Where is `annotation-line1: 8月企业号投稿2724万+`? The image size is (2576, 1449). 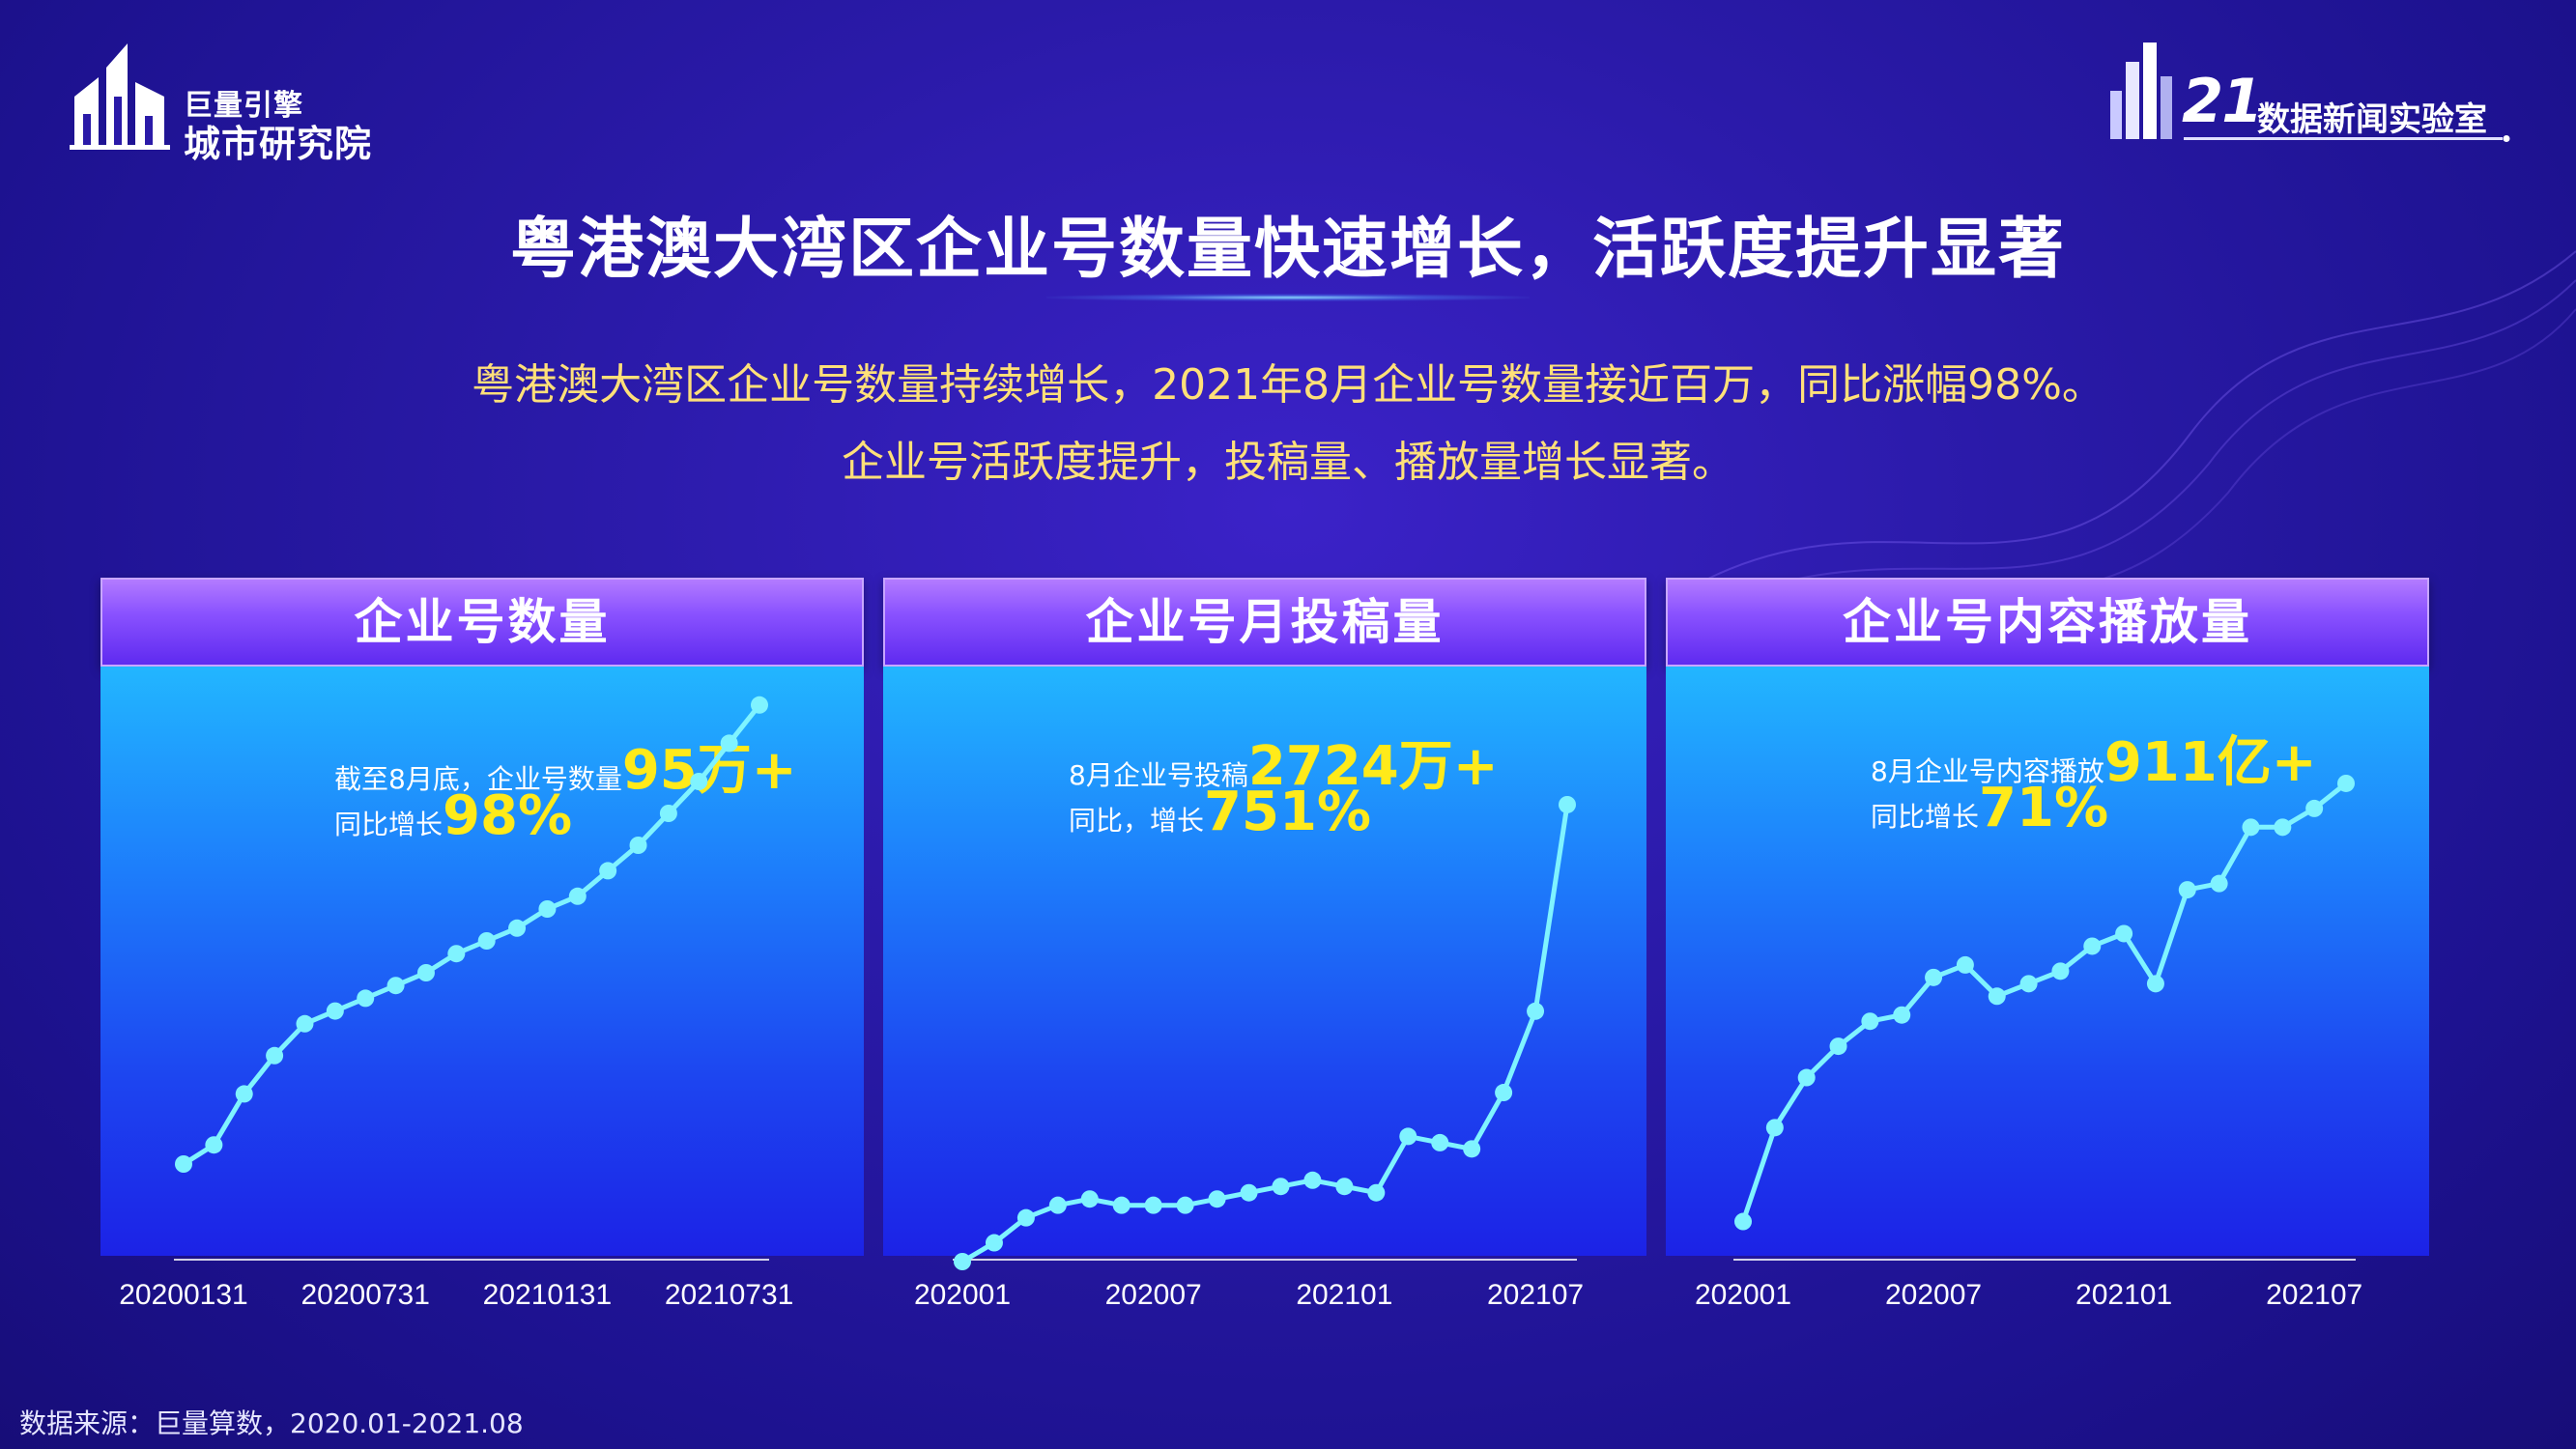 annotation-line1: 8月企业号投稿2724万+ is located at coordinates (1284, 762).